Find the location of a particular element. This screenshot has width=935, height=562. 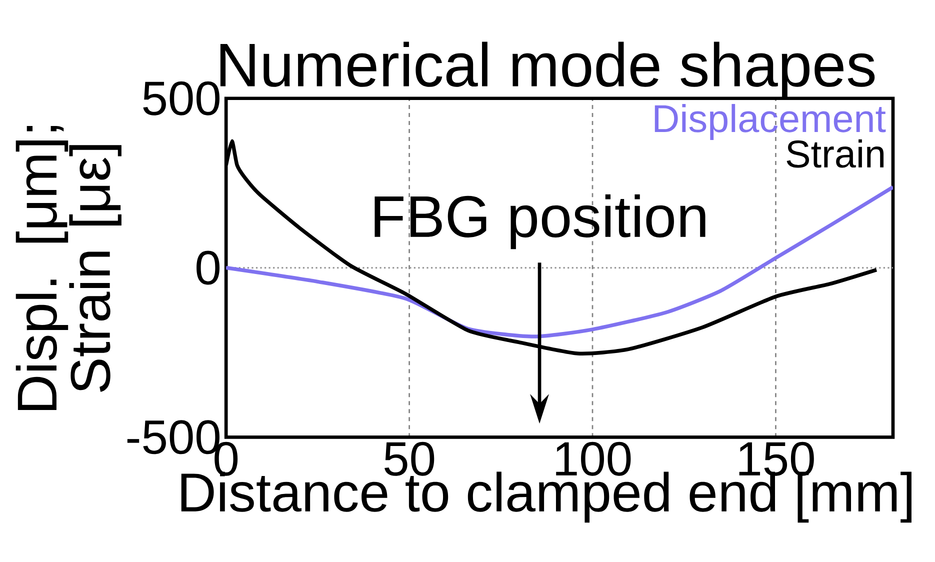

annotation: FBG position is located at coordinates (540, 221).